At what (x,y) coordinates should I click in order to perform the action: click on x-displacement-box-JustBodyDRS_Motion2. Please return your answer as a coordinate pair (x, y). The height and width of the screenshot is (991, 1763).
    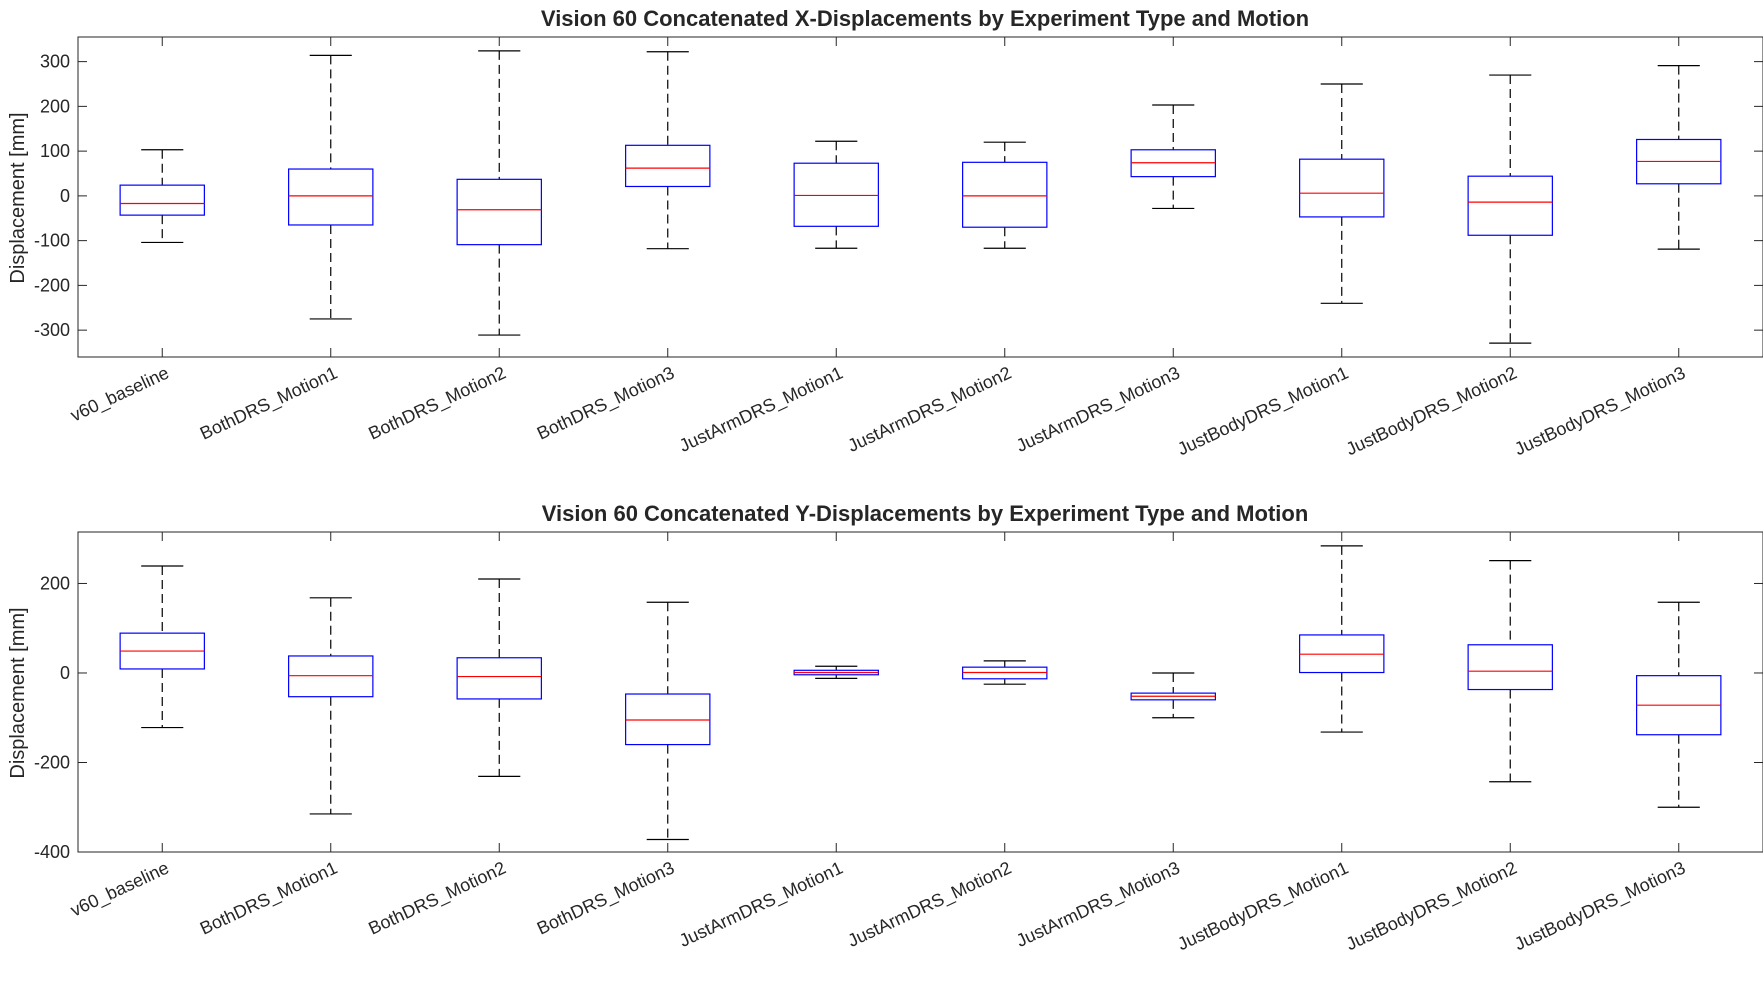
    Looking at the image, I should click on (1510, 209).